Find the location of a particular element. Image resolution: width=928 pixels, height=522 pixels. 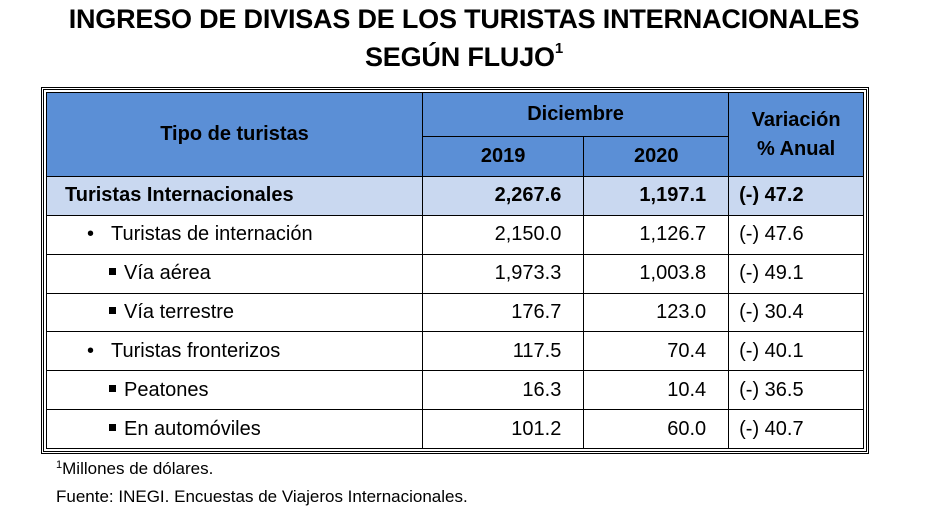

chart-title-line2: SEGÚN FLUJO1 is located at coordinates (464, 56).